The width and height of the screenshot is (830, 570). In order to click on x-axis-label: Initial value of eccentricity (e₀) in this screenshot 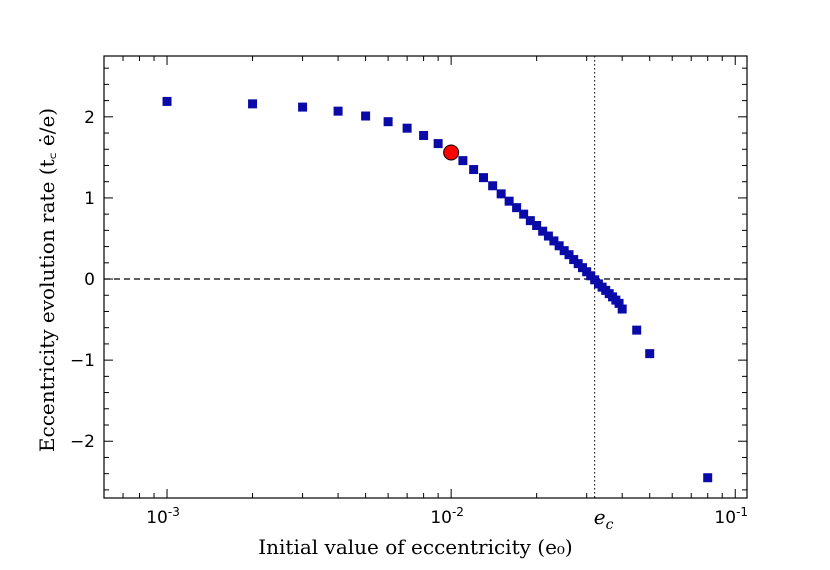, I will do `click(415, 547)`.